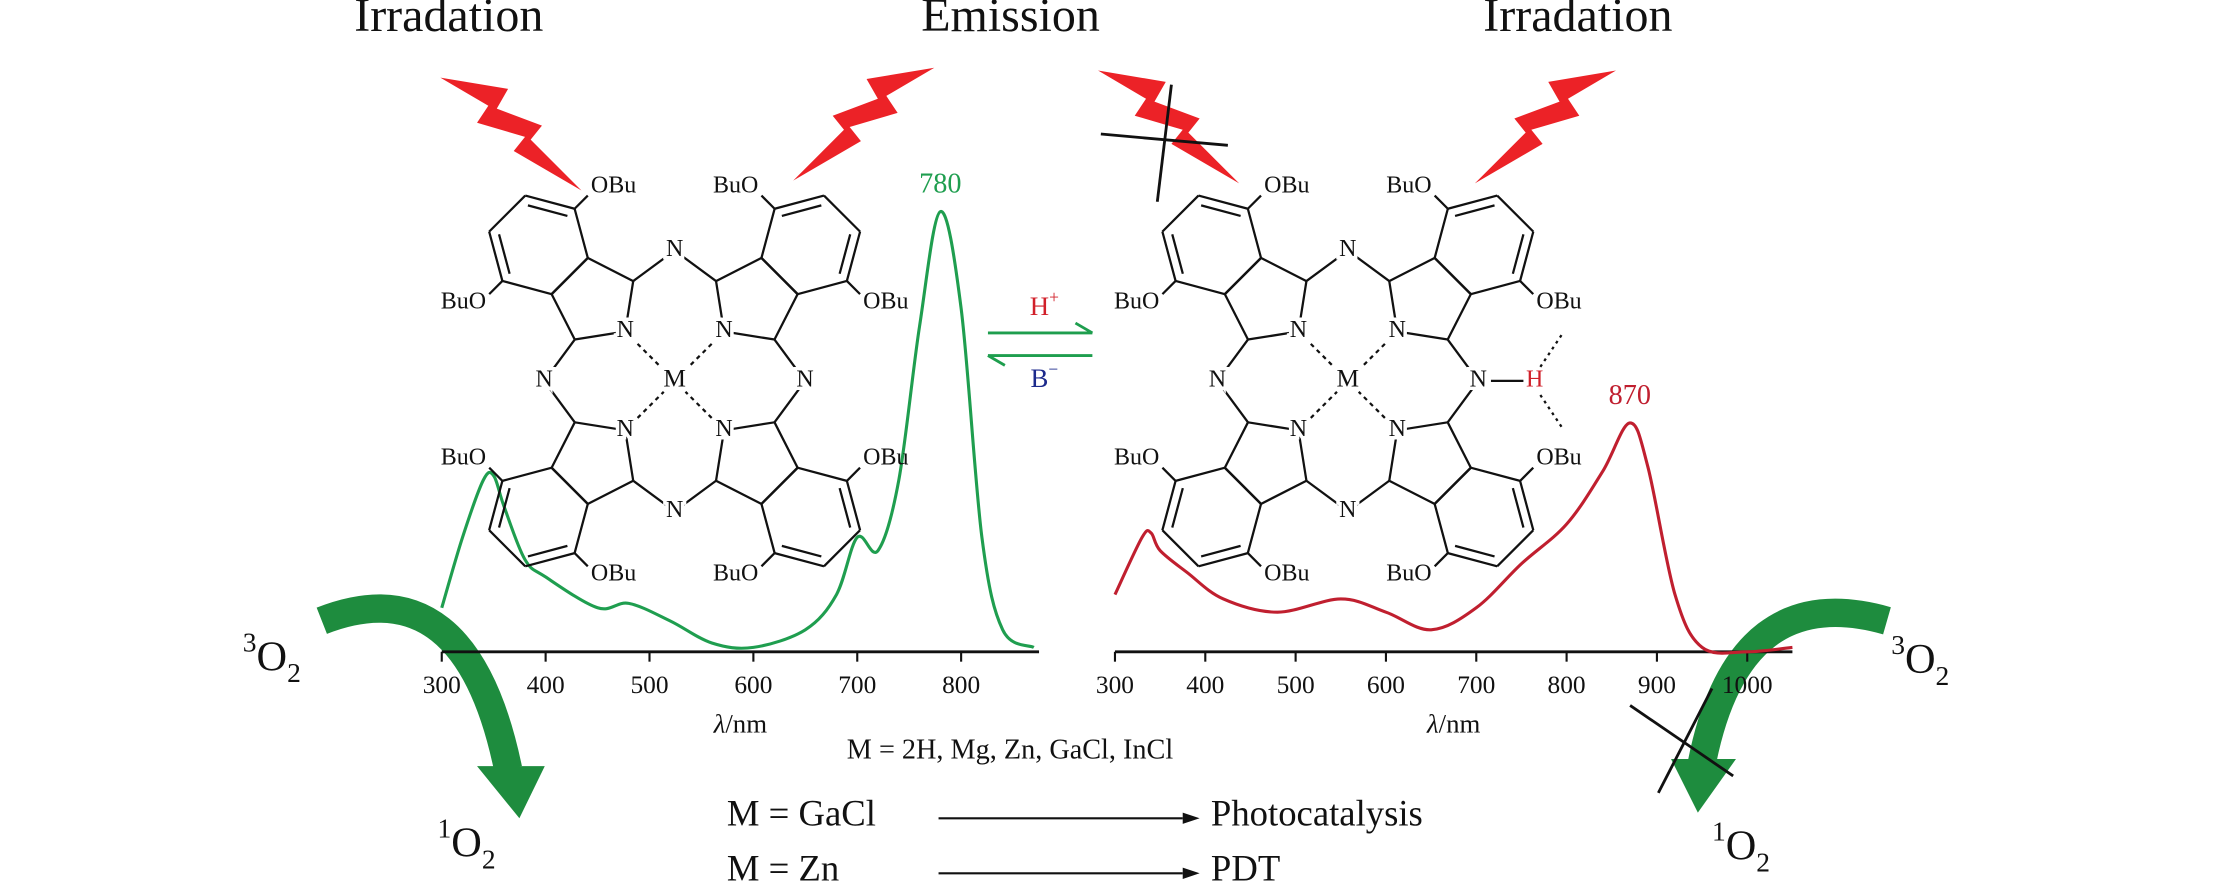  I want to click on green-arrowhead, so click(511, 792).